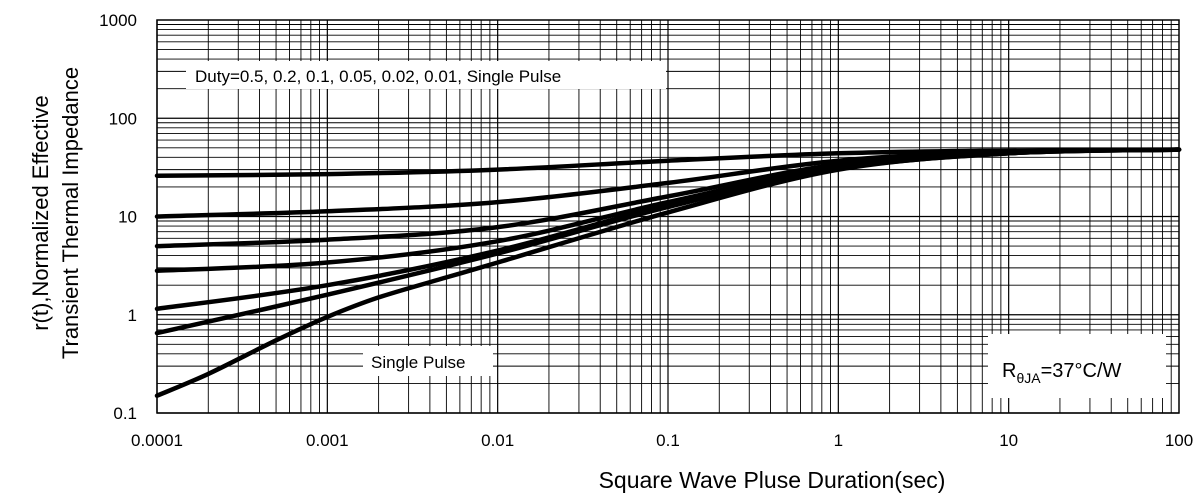 This screenshot has width=1200, height=497. I want to click on x-tick-label: 0.001, so click(327, 440).